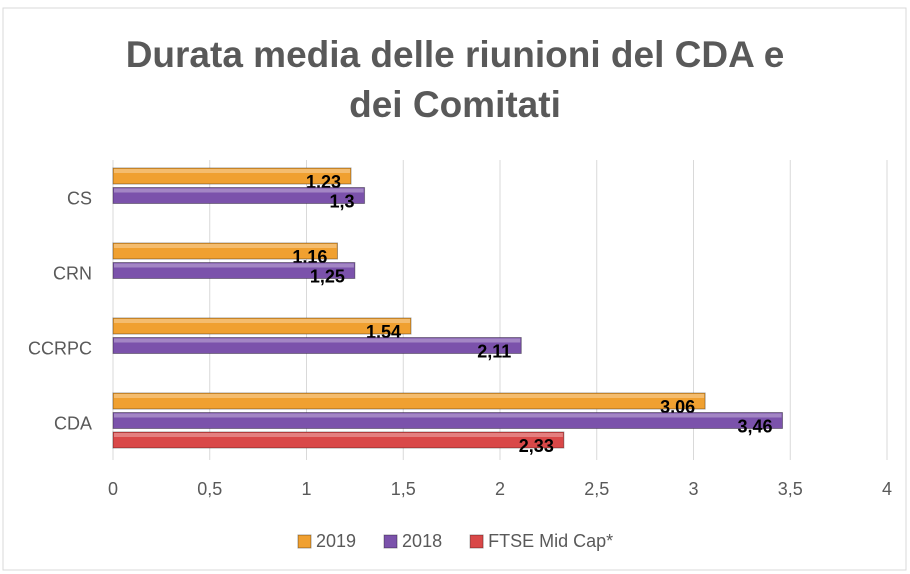 This screenshot has width=910, height=574. Describe the element at coordinates (596, 489) in the screenshot. I see `x-tick-label: 2,5` at that location.